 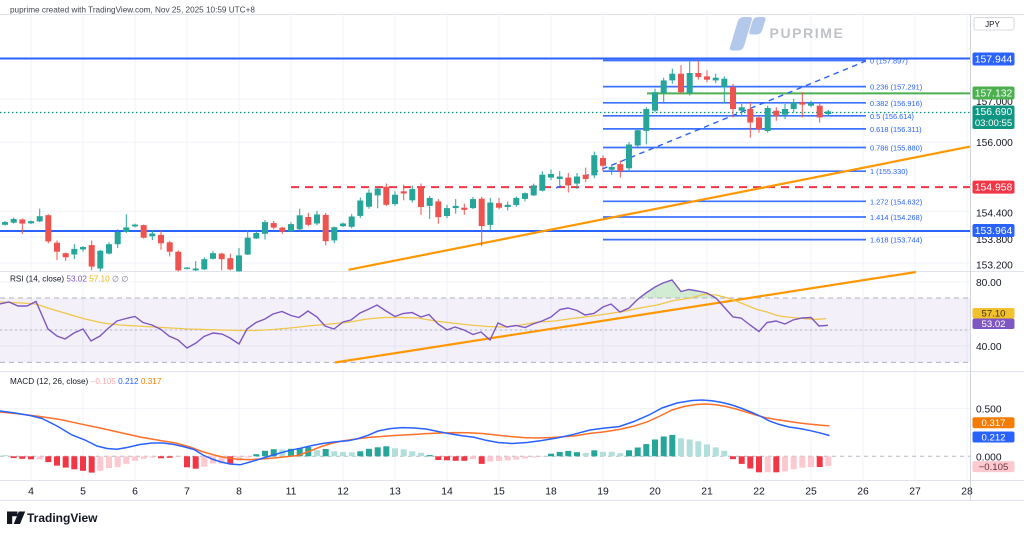 What do you see at coordinates (889, 61) in the screenshot?
I see `svg-text: 0 (157.897)` at bounding box center [889, 61].